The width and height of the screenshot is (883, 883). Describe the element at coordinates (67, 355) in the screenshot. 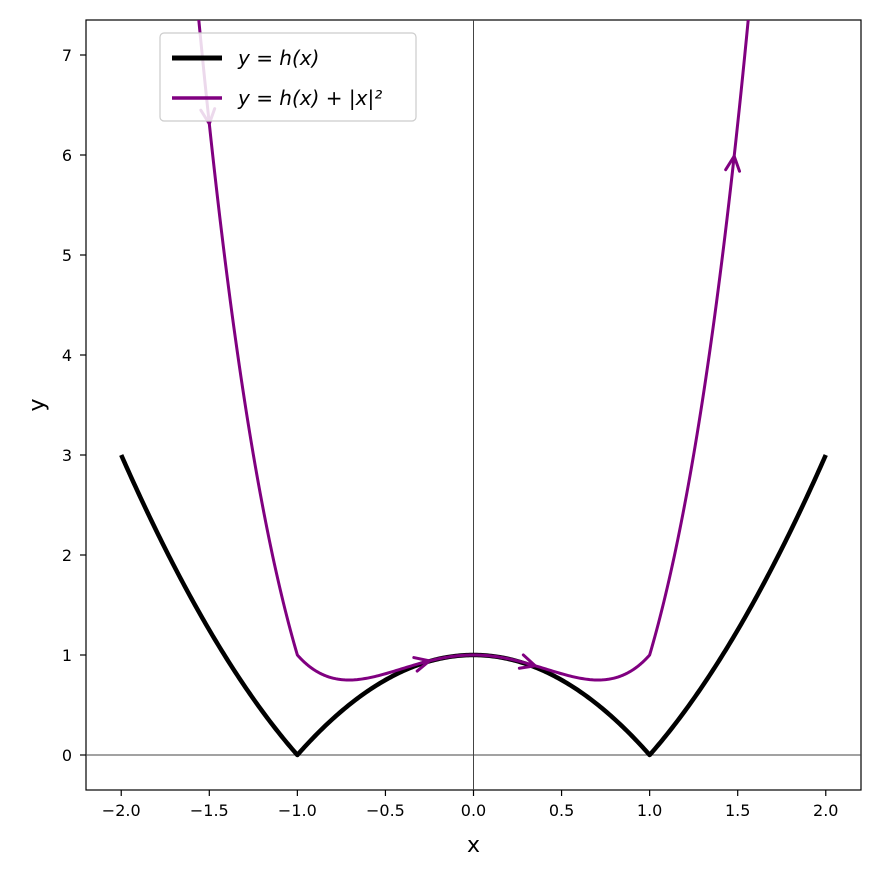

I see `y-tick-label: 4` at that location.